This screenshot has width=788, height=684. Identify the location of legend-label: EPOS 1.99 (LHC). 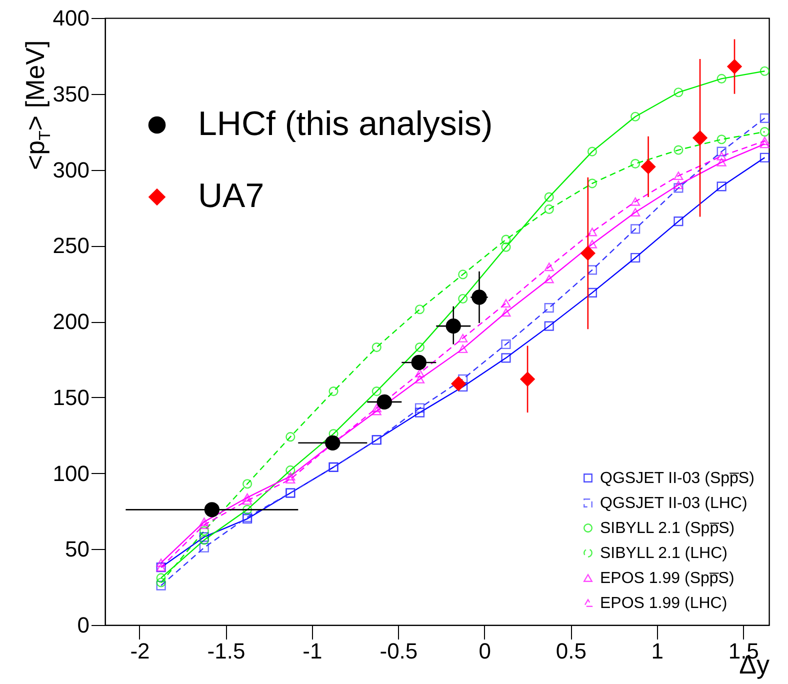
(664, 603).